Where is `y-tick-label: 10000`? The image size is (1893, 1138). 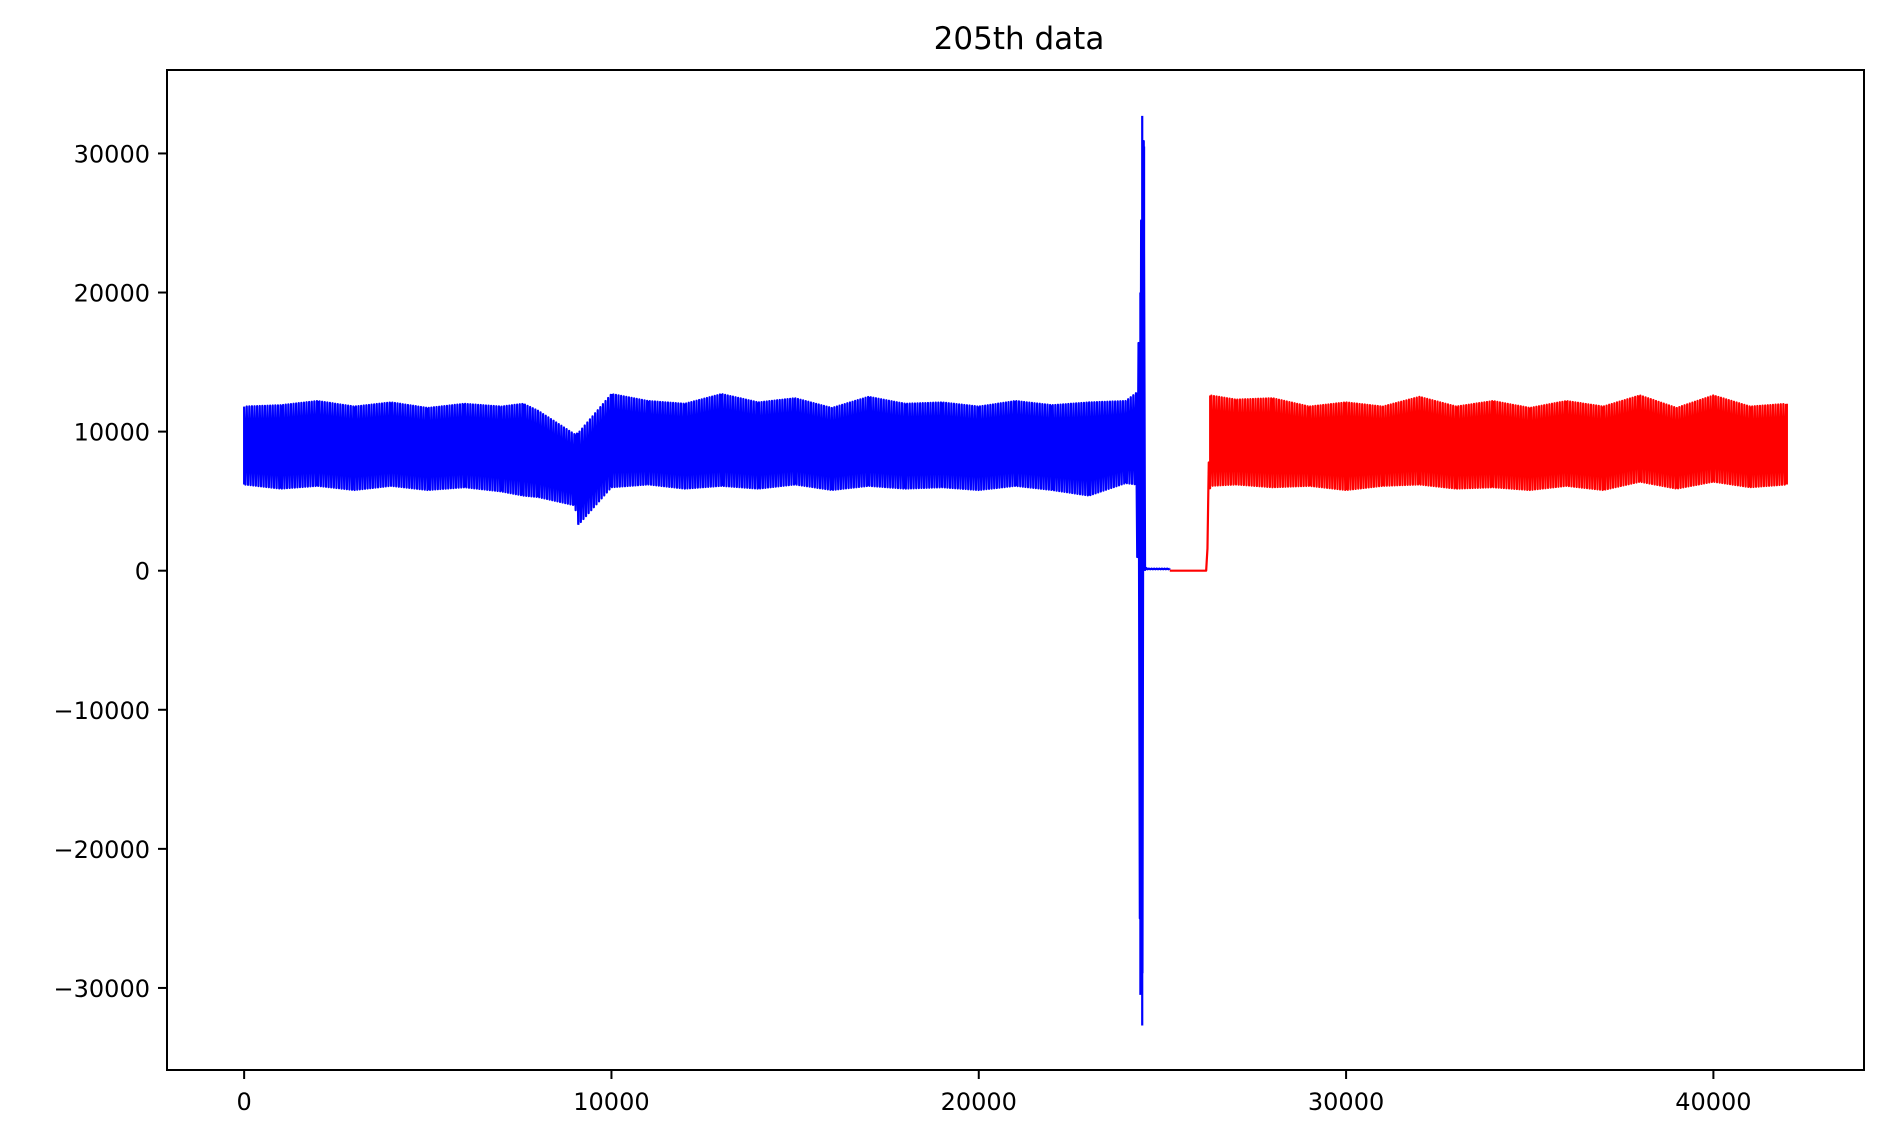
y-tick-label: 10000 is located at coordinates (112, 433).